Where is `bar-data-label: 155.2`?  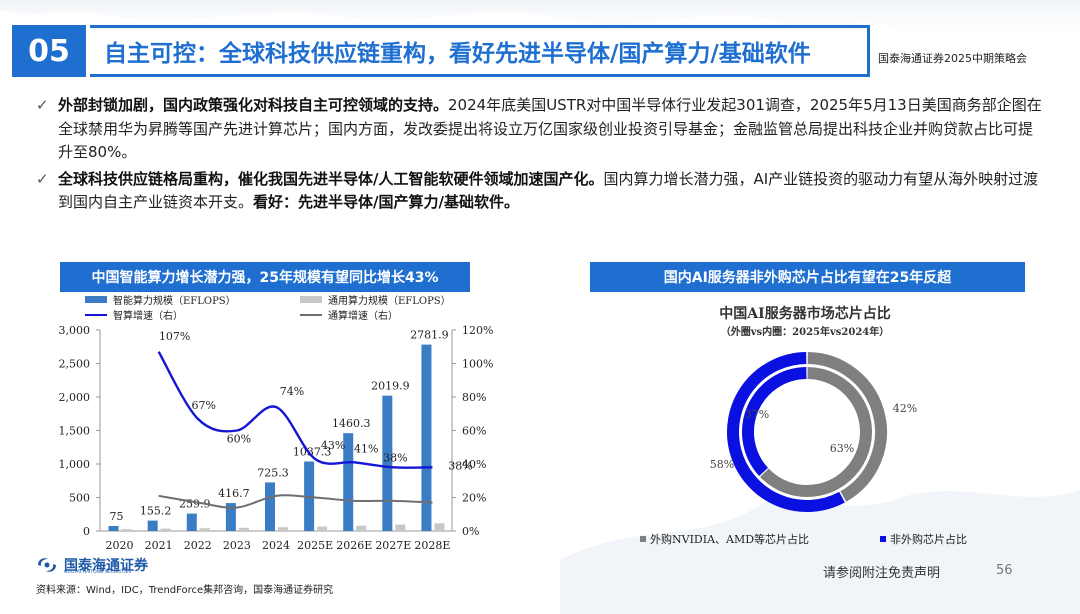
bar-data-label: 155.2 is located at coordinates (156, 511).